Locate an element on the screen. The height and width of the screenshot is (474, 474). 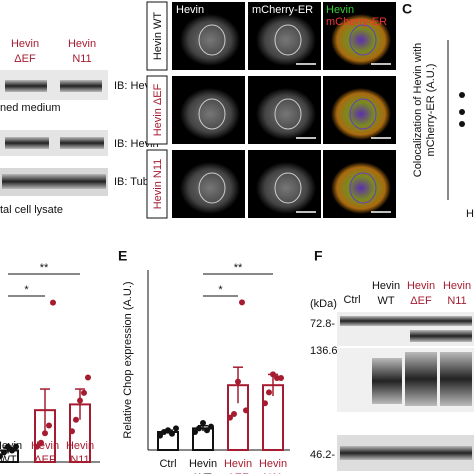
image-header: mCherry-ER is located at coordinates (356, 22).